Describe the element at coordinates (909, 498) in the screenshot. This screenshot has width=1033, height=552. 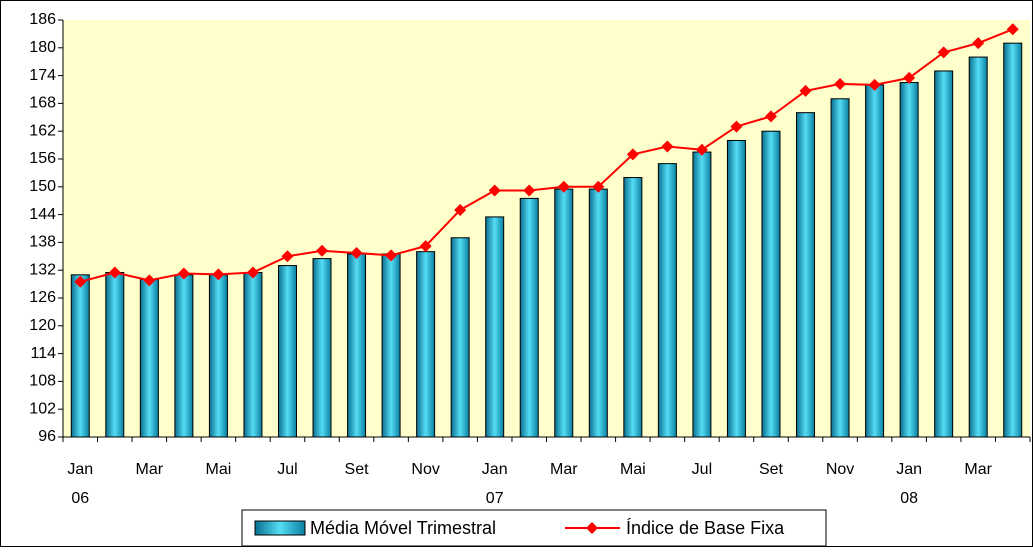
I see `x-group-label: 08` at that location.